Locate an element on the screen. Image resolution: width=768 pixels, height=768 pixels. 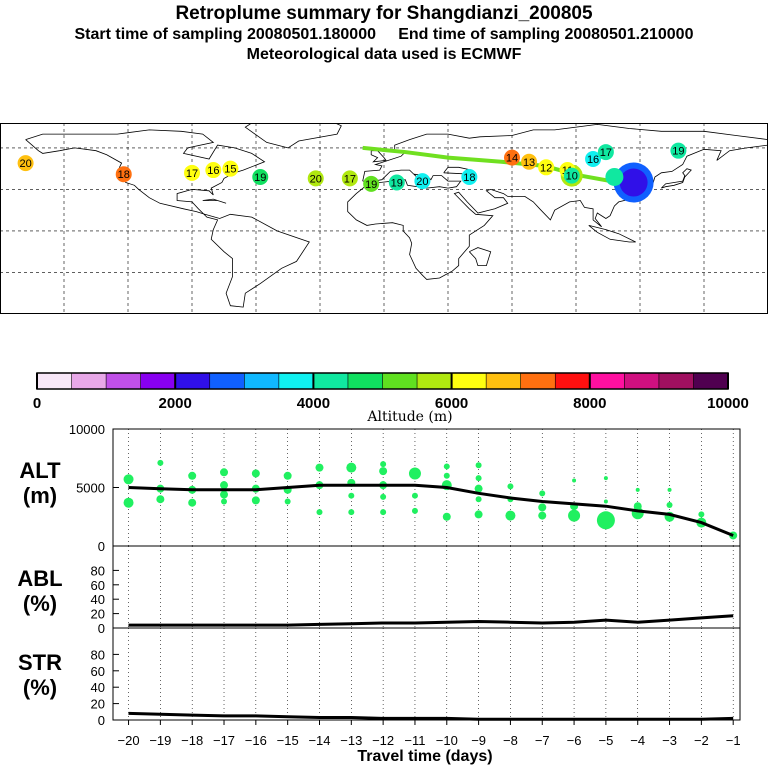
x-tick-label: −9 is located at coordinates (478, 740).